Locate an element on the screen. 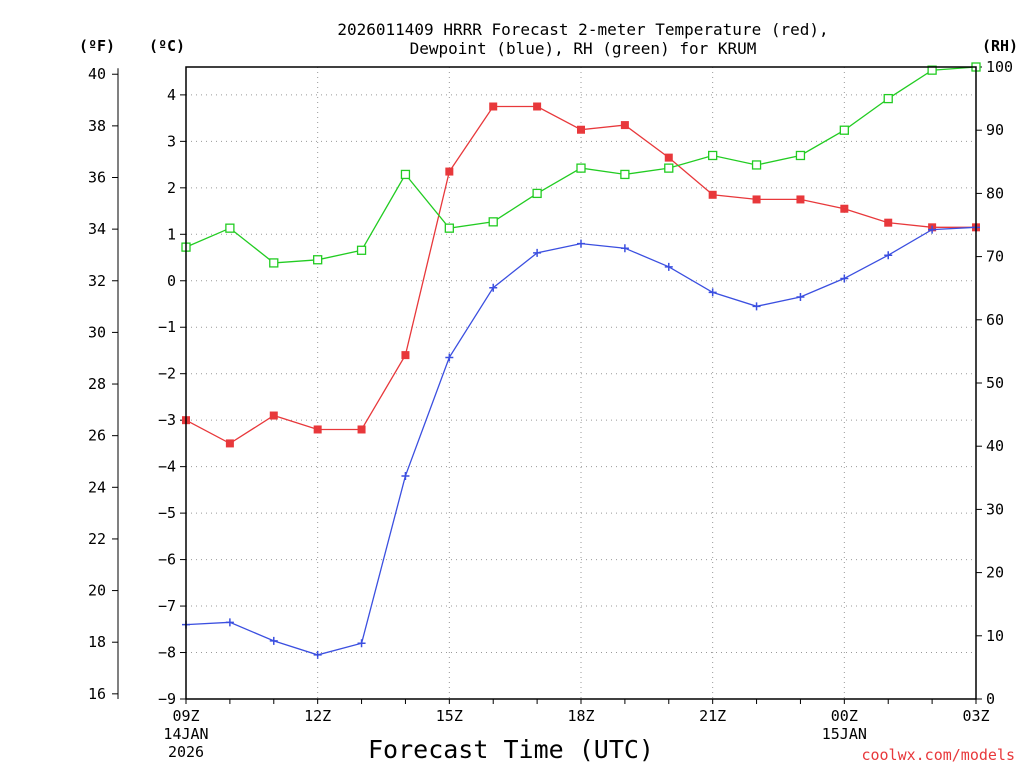 The height and width of the screenshot is (768, 1024). fahrenheit-tick-label: 38 is located at coordinates (97, 126).